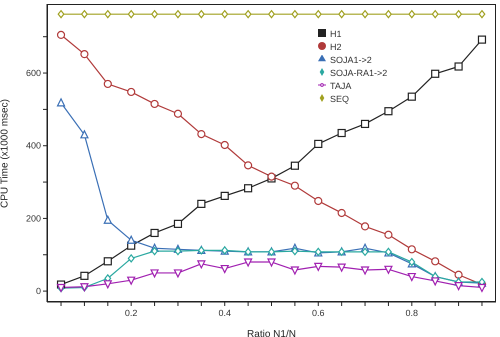 This screenshot has width=500, height=337. What do you see at coordinates (271, 333) in the screenshot?
I see `x-axis-title: Ratio N1/N` at bounding box center [271, 333].